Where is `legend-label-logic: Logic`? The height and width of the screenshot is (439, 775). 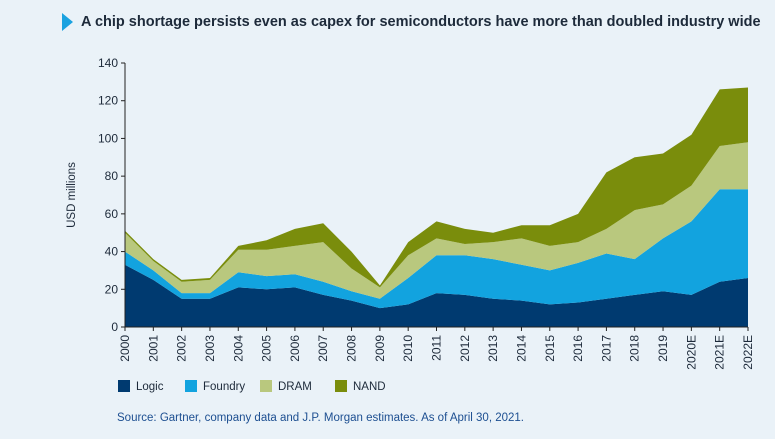 legend-label-logic: Logic is located at coordinates (150, 387).